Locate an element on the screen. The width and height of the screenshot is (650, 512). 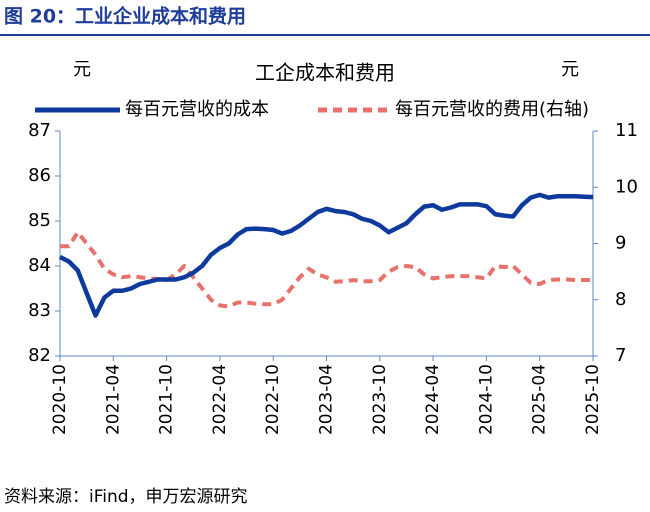
y-tick-label: 82 is located at coordinates (39, 355).